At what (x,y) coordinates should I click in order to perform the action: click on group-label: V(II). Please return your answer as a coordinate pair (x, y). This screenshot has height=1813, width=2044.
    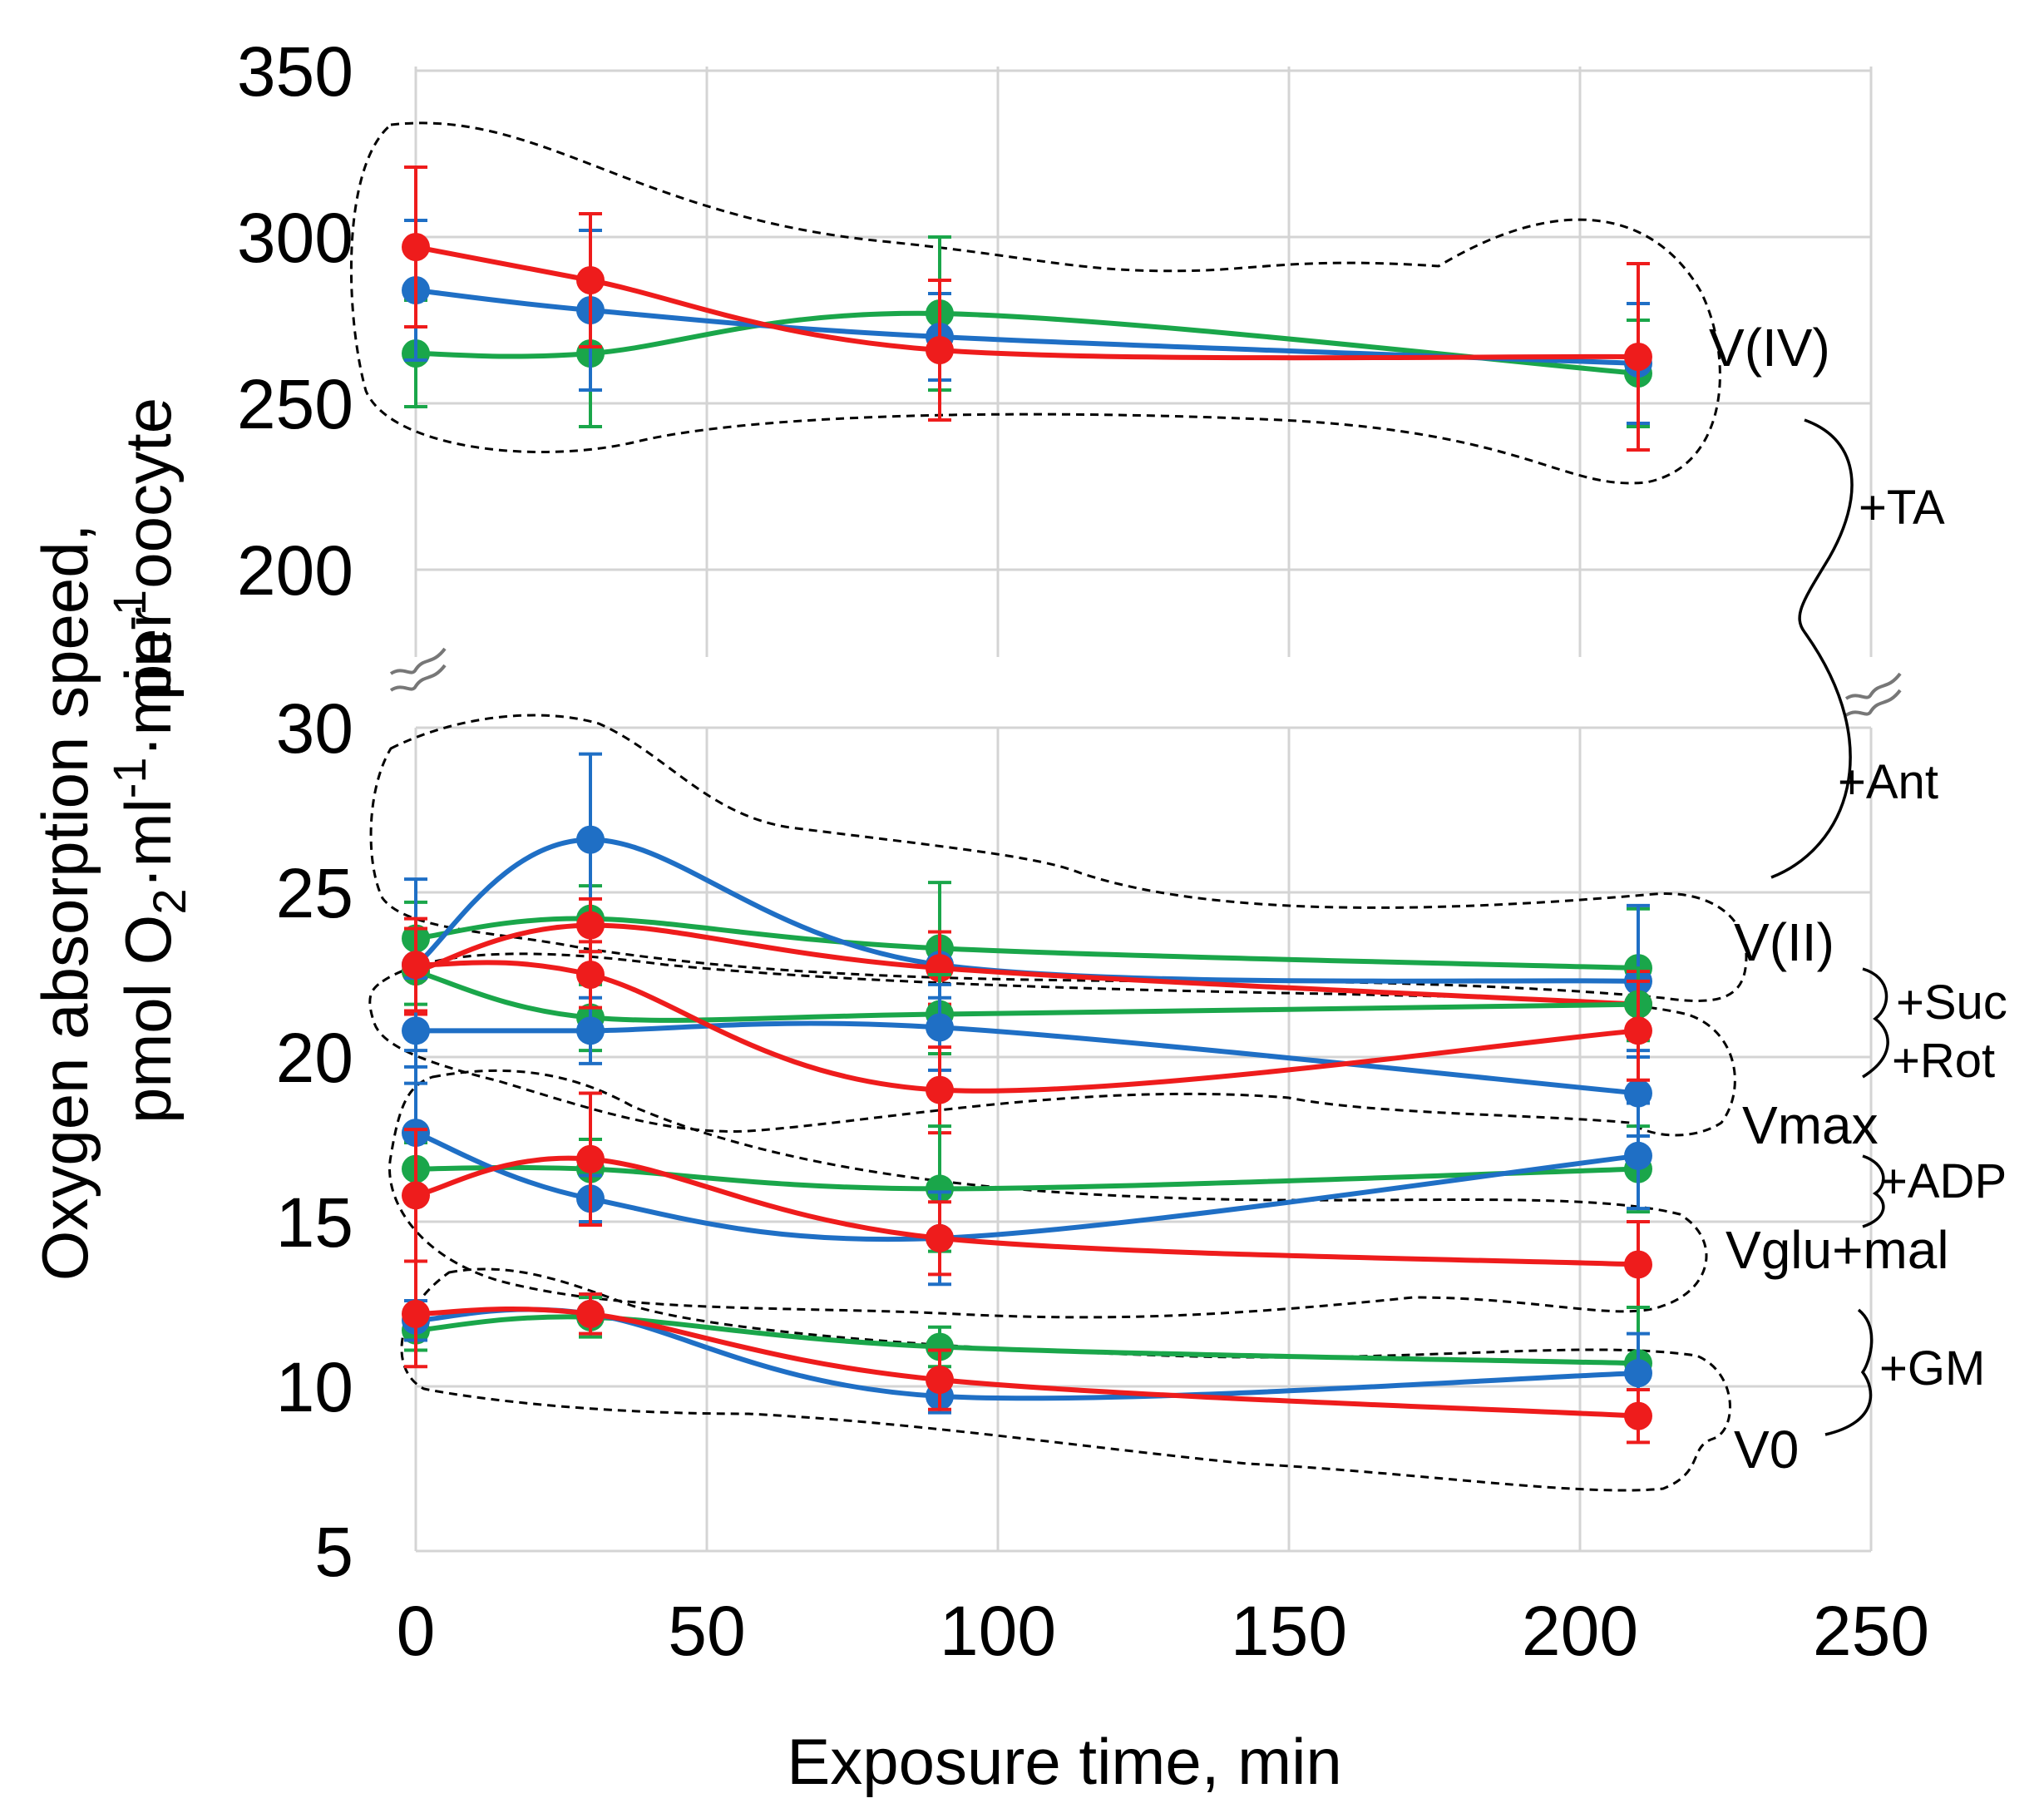
    Looking at the image, I should click on (1784, 942).